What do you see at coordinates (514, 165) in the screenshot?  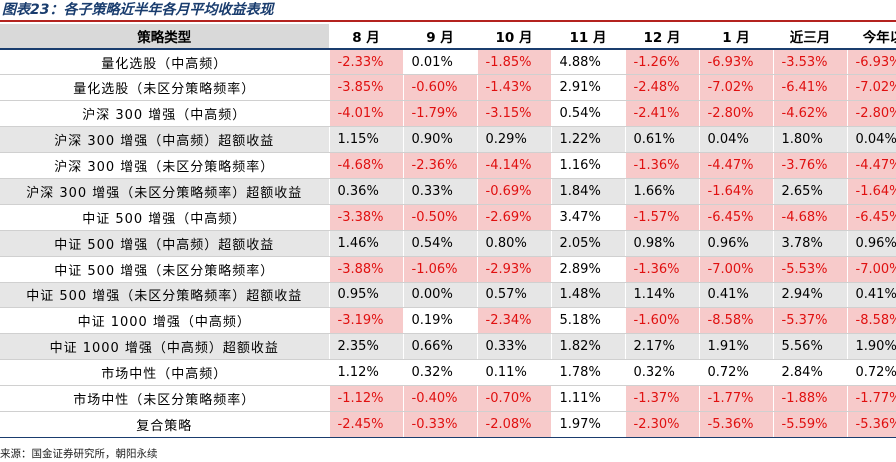 I see `return-value-cell: -4.14%` at bounding box center [514, 165].